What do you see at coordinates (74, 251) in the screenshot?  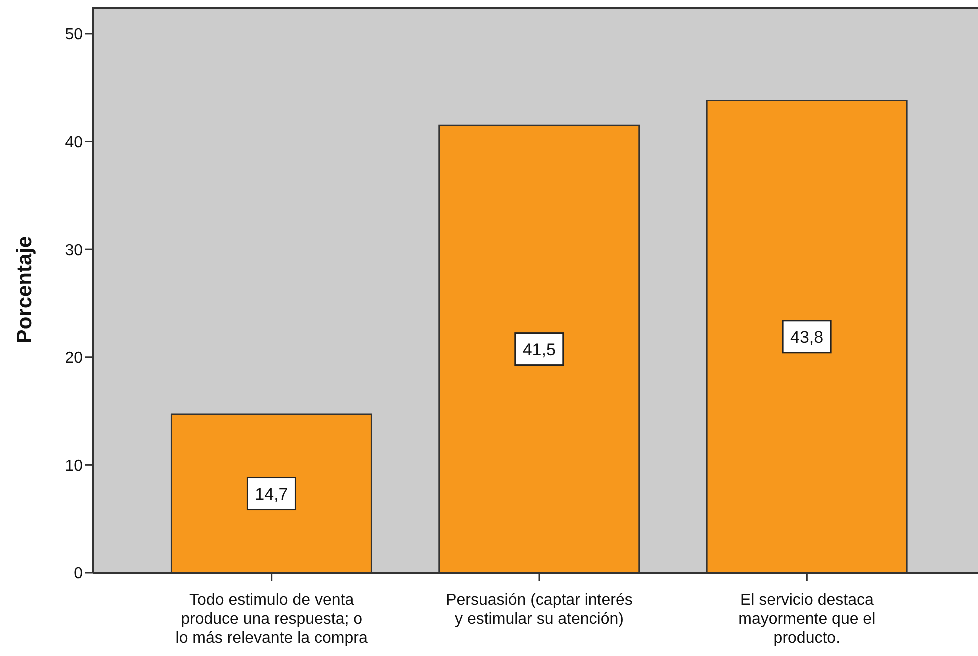 I see `y-tick-label: 30` at bounding box center [74, 251].